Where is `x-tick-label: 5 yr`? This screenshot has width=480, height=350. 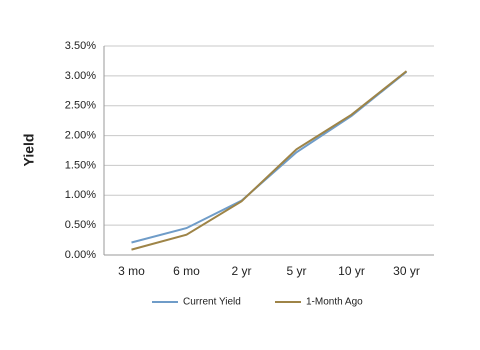 x-tick-label: 5 yr is located at coordinates (296, 271).